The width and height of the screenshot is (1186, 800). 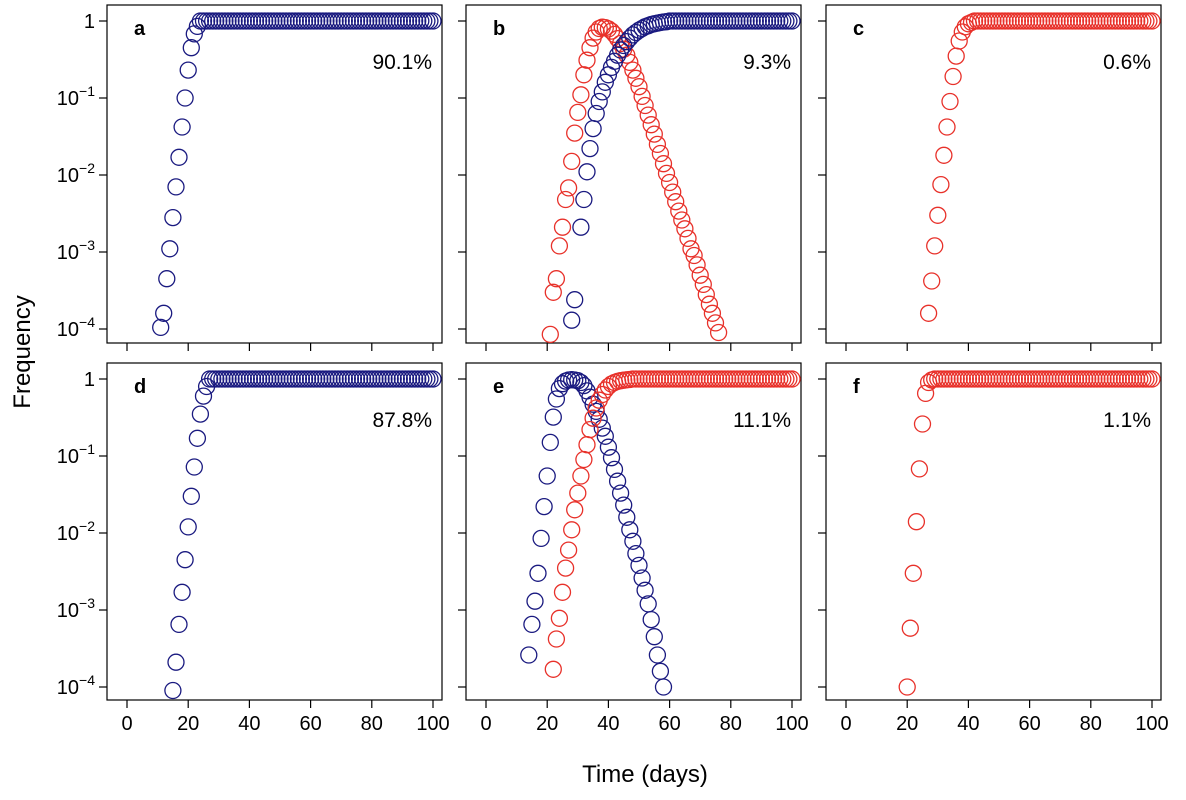 I want to click on x-tick-label: 60, so click(x=669, y=724).